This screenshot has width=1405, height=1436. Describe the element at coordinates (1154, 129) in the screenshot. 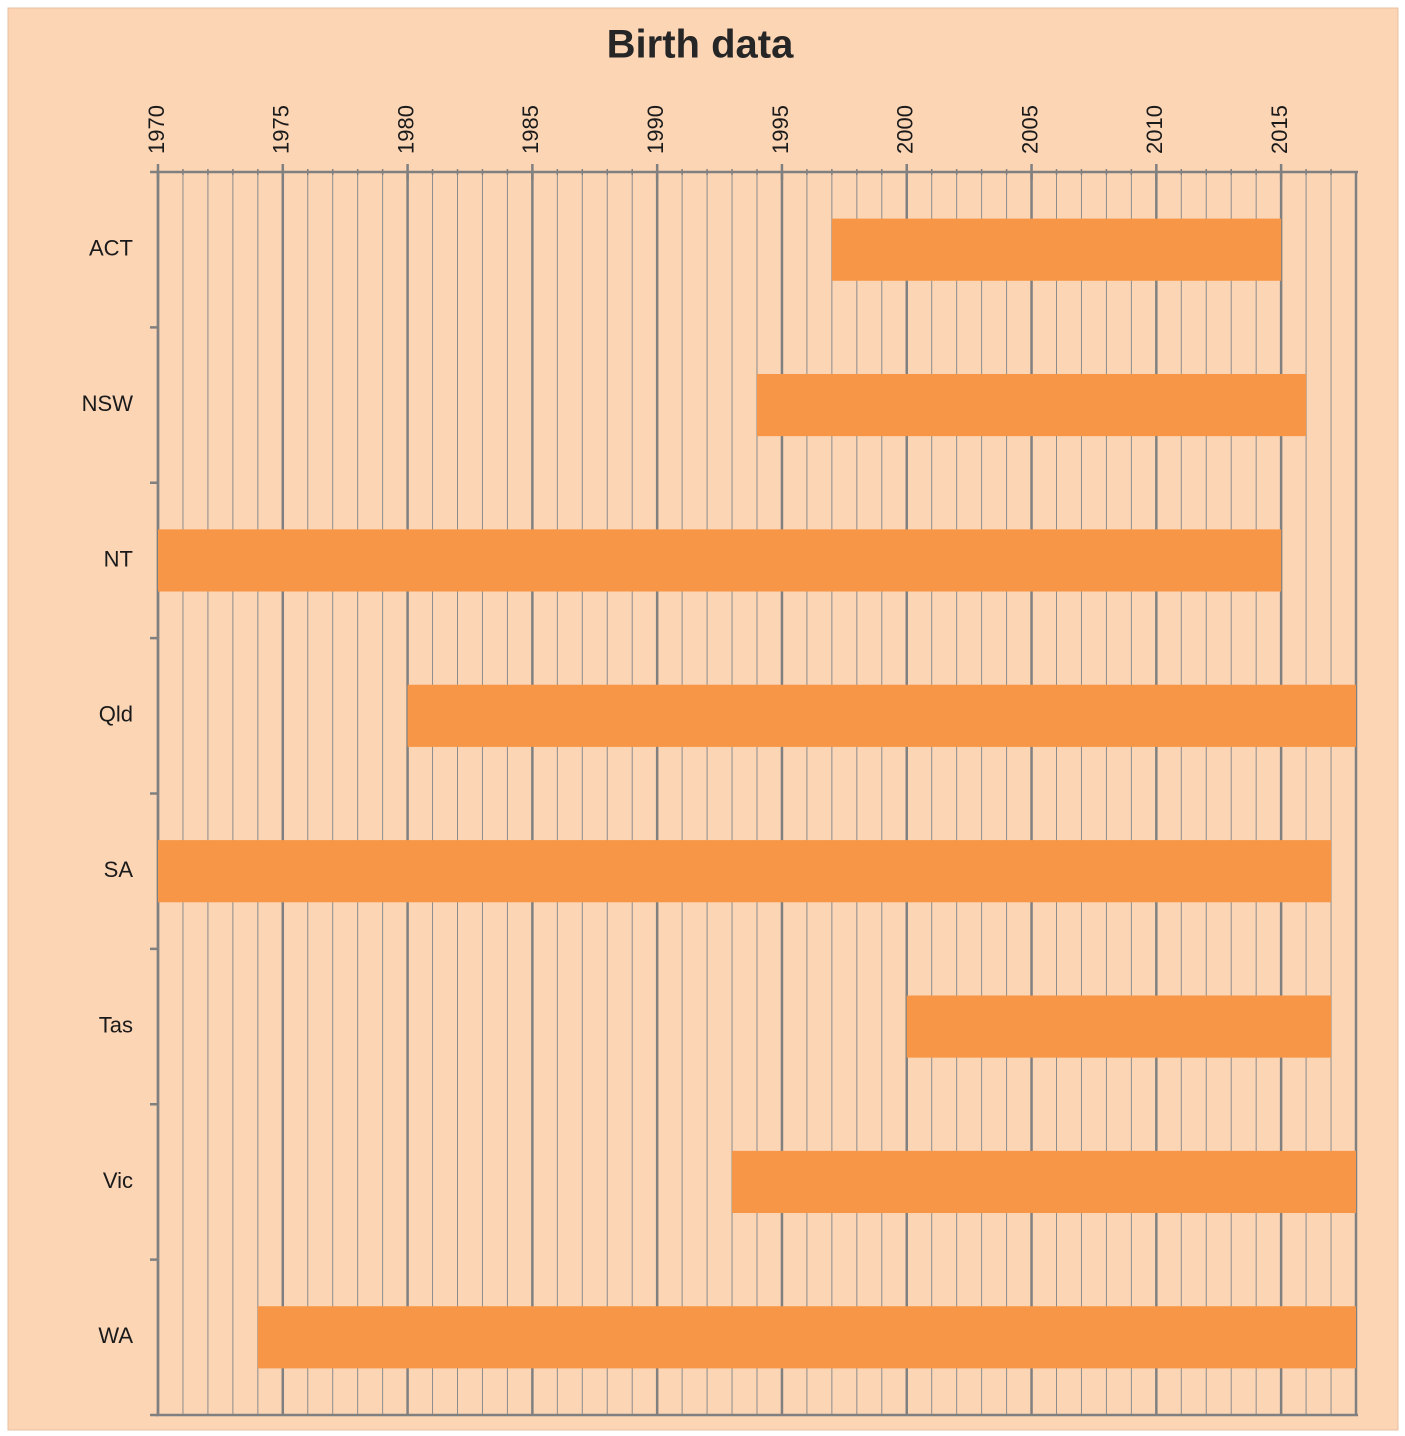

I see `x-tick-label: 2010` at that location.